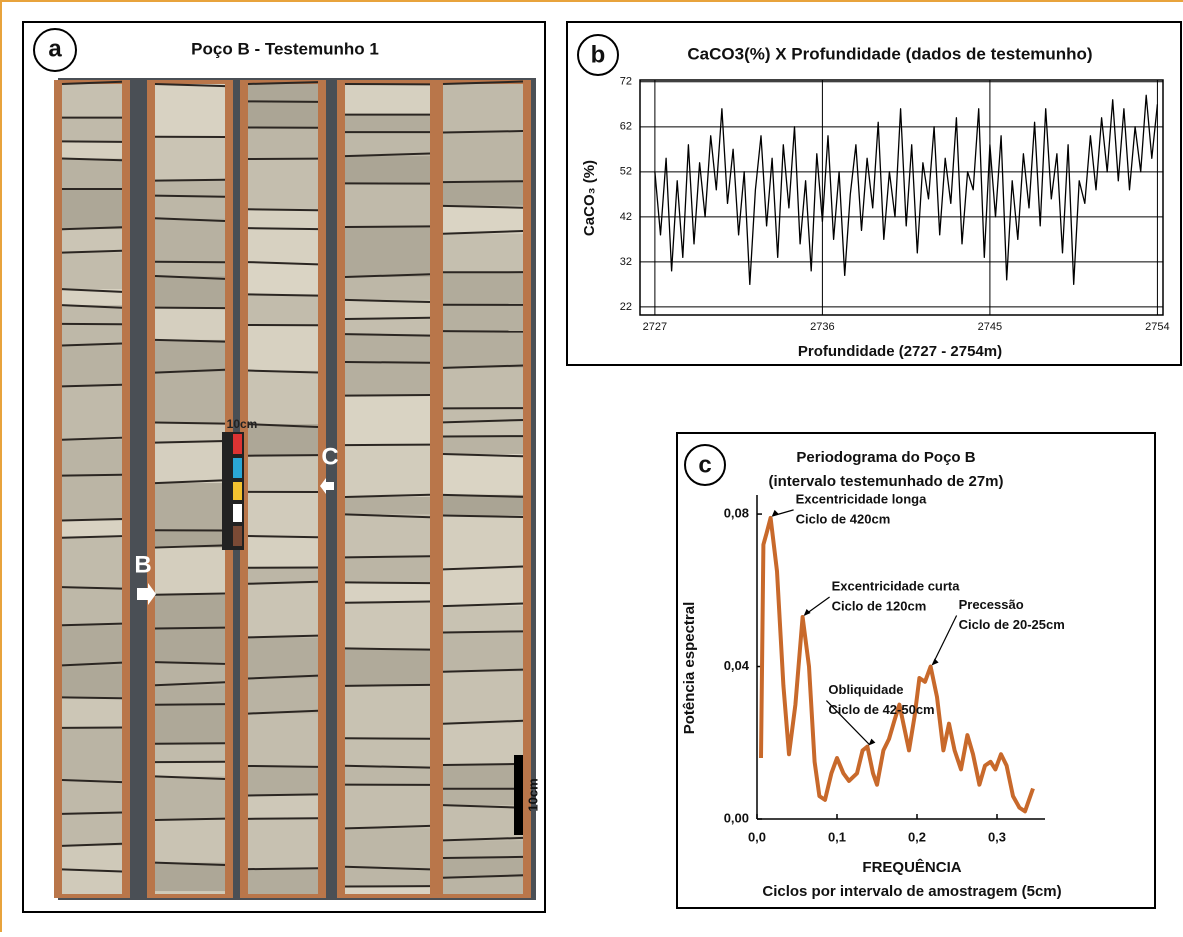  What do you see at coordinates (911, 867) in the screenshot?
I see `x-axis-label: FREQUÊNCIA` at bounding box center [911, 867].